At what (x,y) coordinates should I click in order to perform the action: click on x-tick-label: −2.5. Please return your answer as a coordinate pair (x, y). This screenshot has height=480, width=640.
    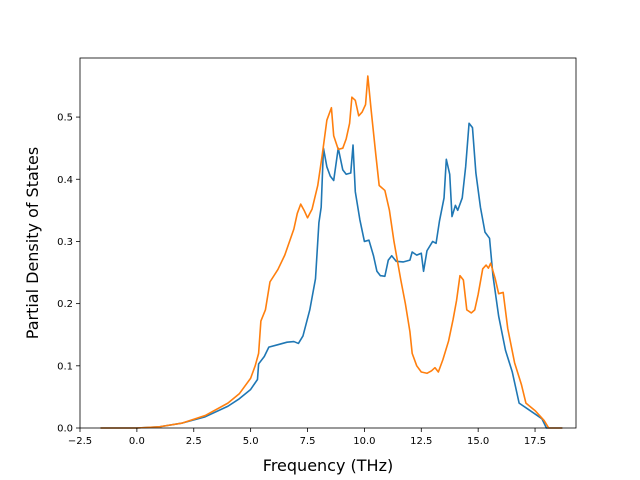
    Looking at the image, I should click on (80, 441).